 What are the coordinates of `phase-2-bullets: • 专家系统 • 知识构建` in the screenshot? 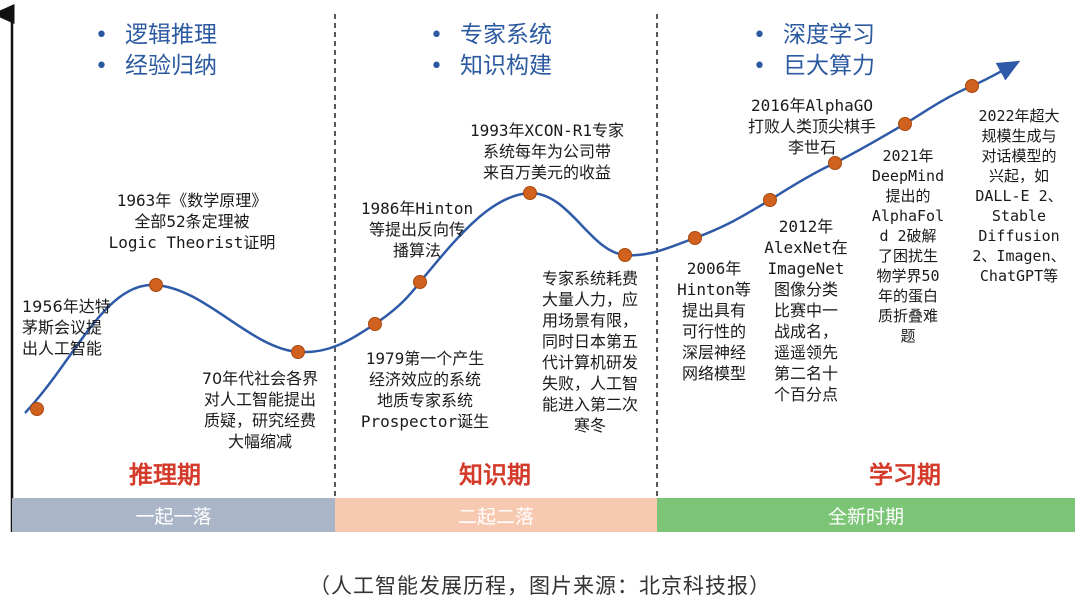 It's located at (491, 51).